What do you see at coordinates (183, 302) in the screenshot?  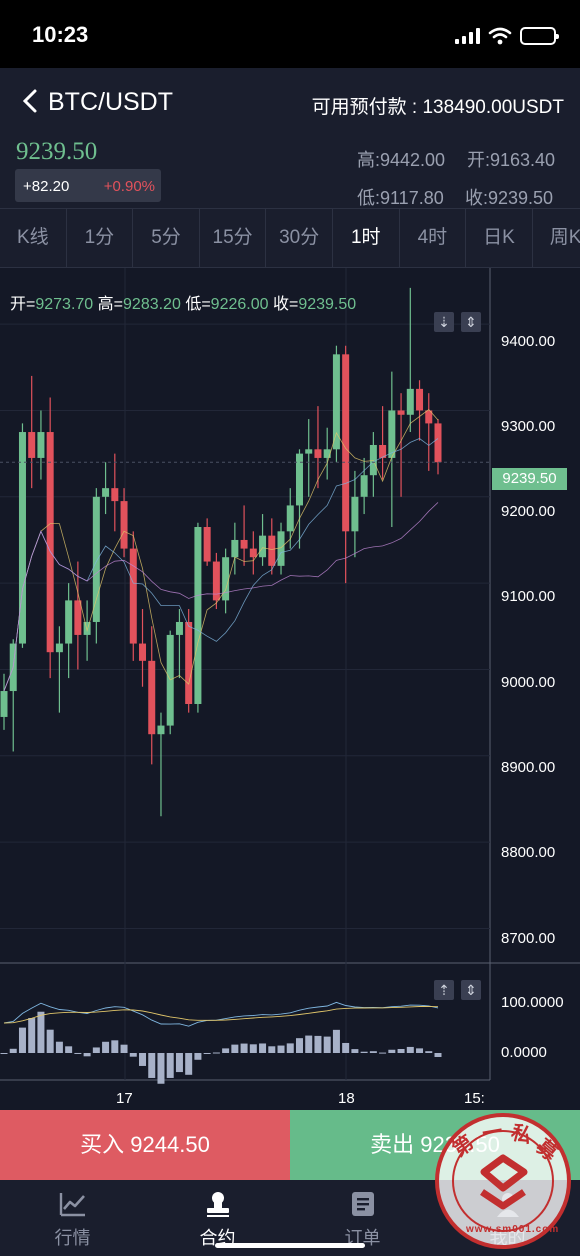 I see `ohlc-readout: 开=9273.70 高=9283.20 低=9226.00 收=9239.50` at bounding box center [183, 302].